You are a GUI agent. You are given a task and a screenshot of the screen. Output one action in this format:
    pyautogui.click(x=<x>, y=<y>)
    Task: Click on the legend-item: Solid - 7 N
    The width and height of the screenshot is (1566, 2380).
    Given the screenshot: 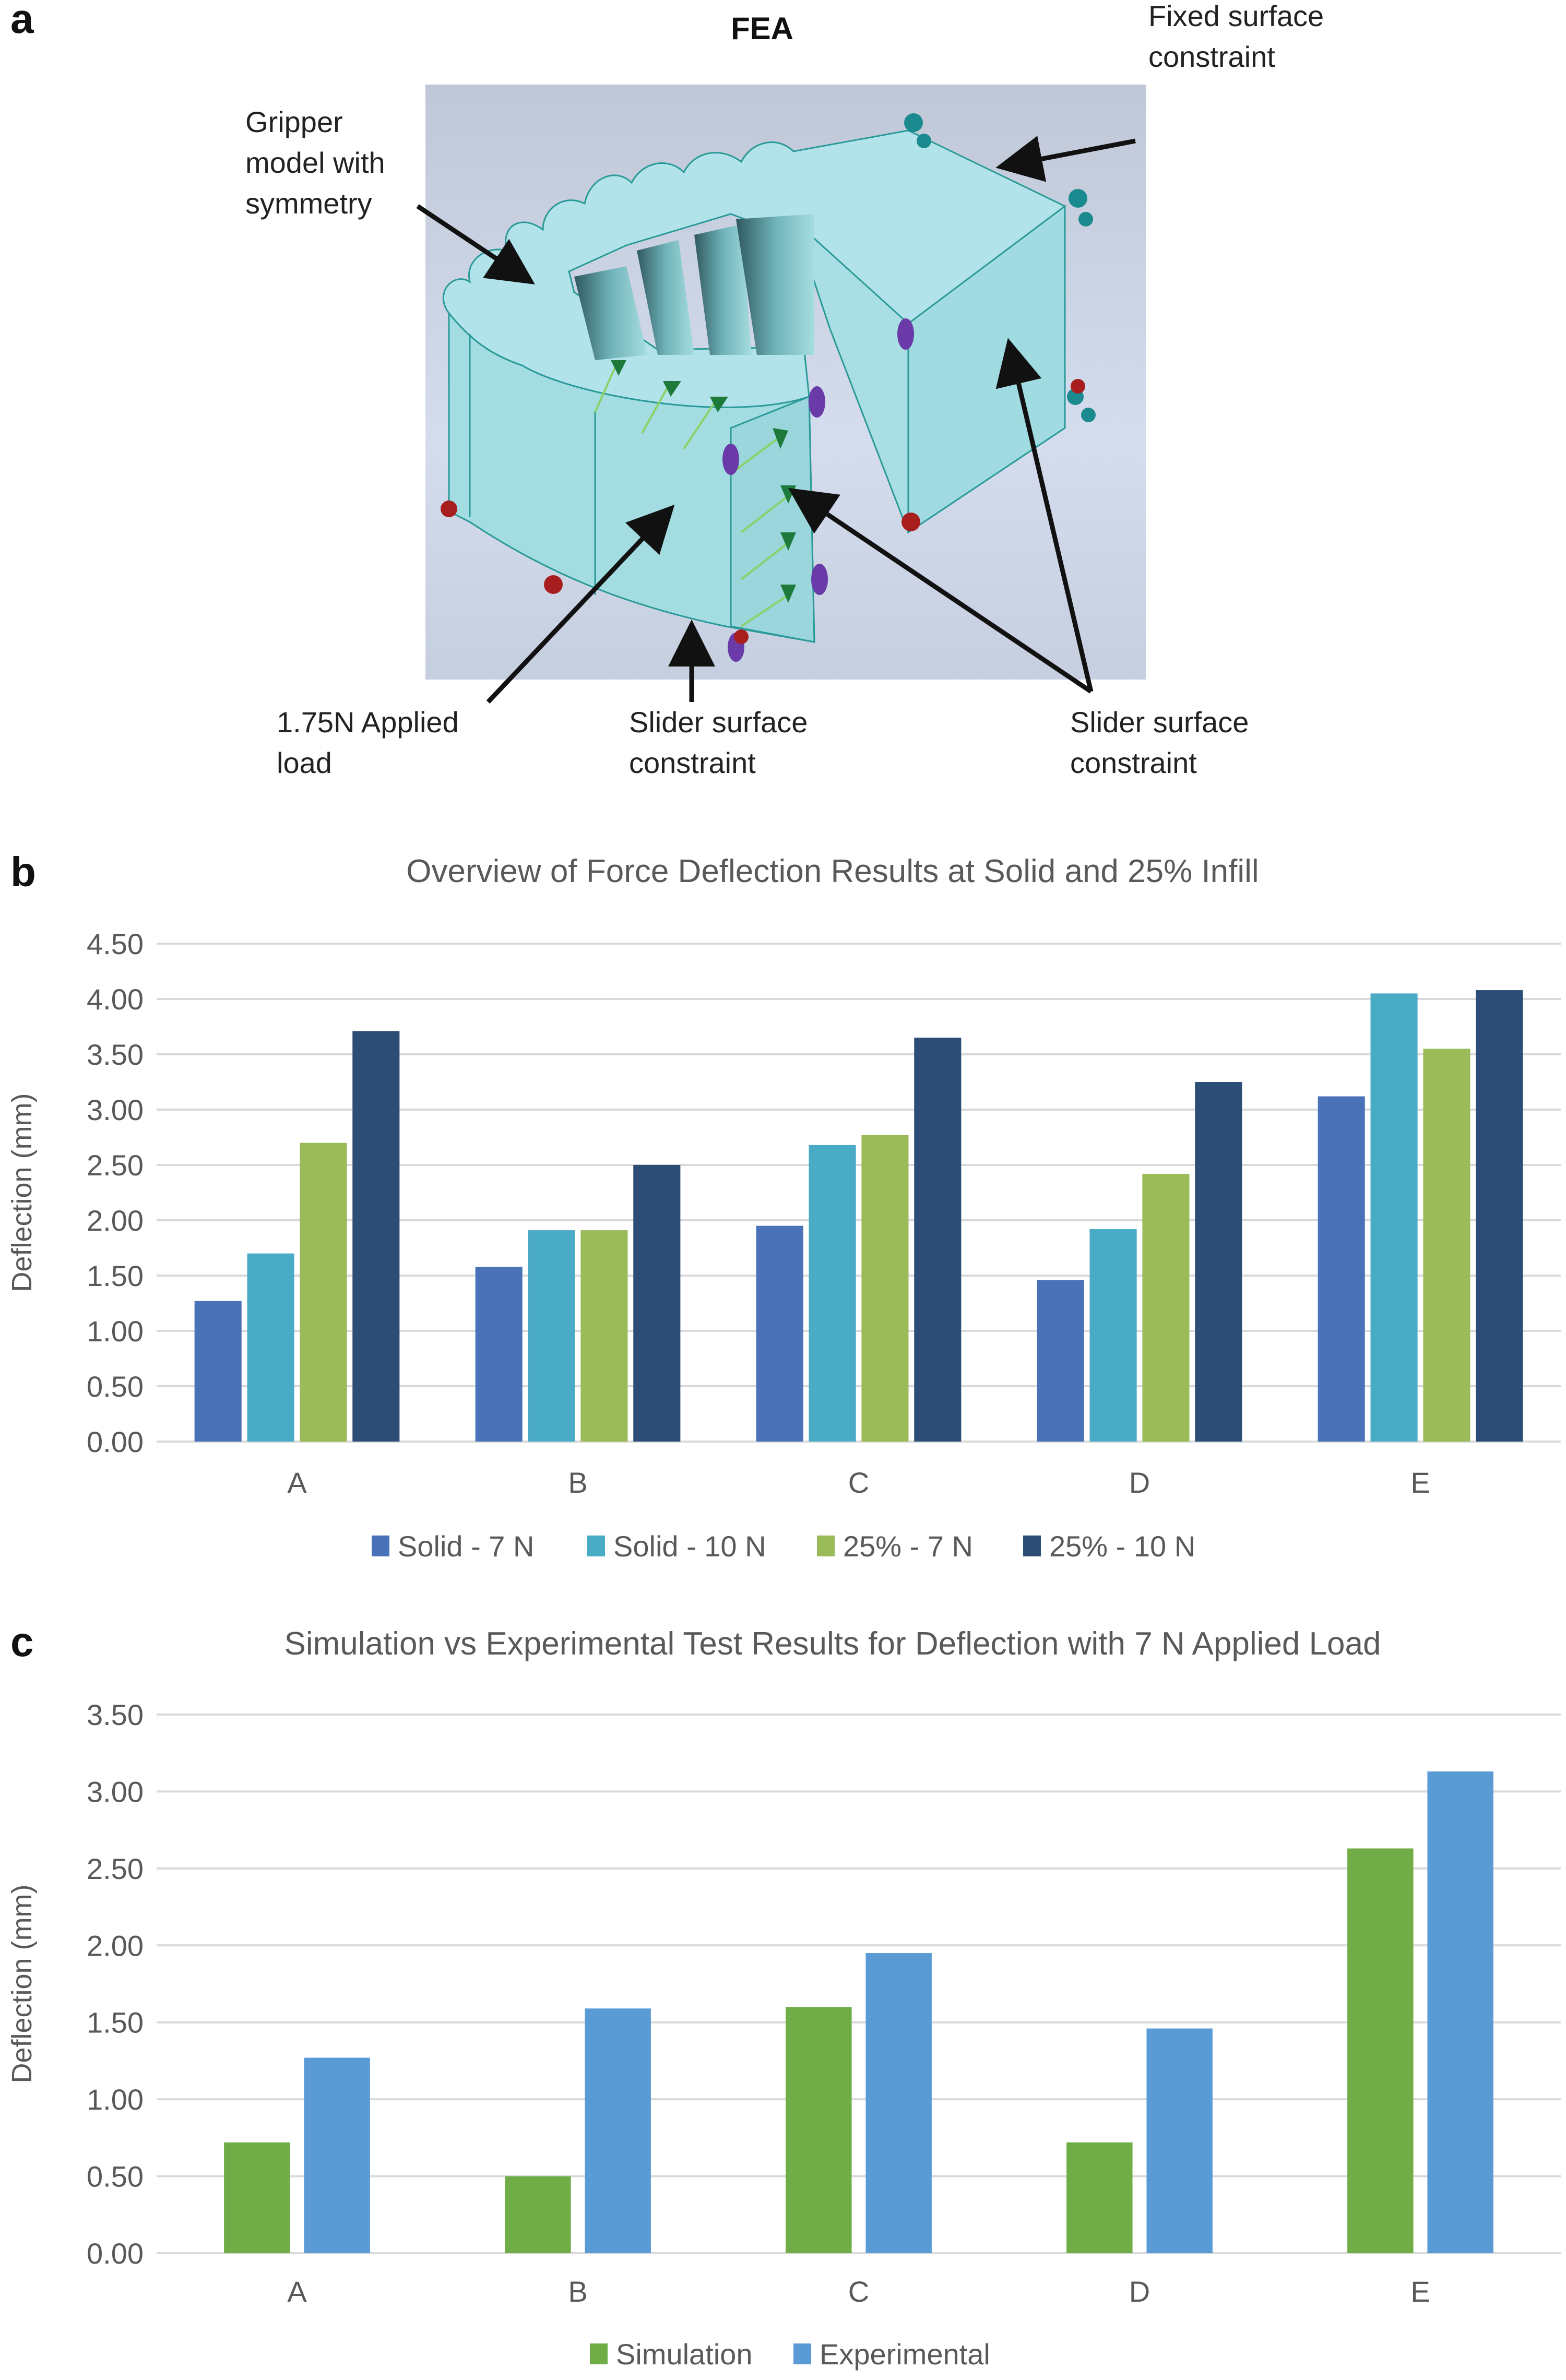 What is the action you would take?
    pyautogui.click(x=453, y=1546)
    